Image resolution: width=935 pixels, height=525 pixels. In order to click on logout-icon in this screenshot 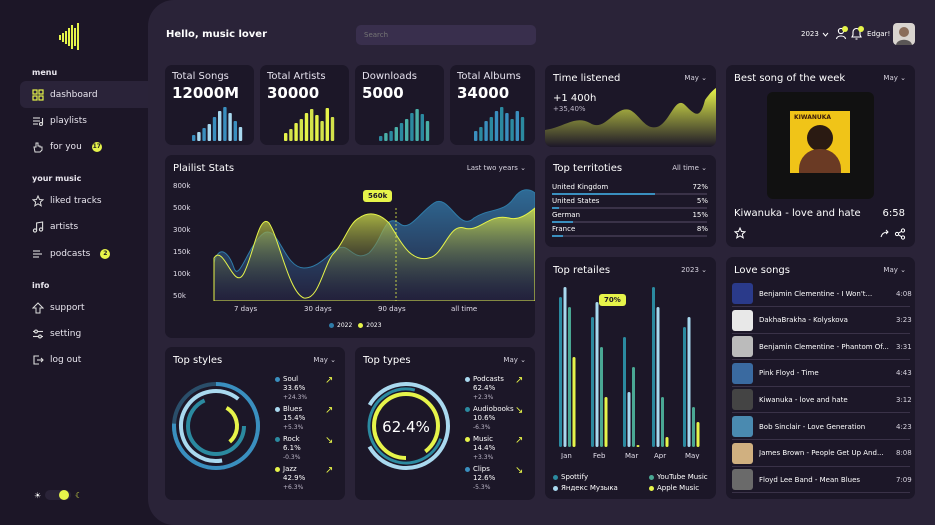, I will do `click(38, 359)`.